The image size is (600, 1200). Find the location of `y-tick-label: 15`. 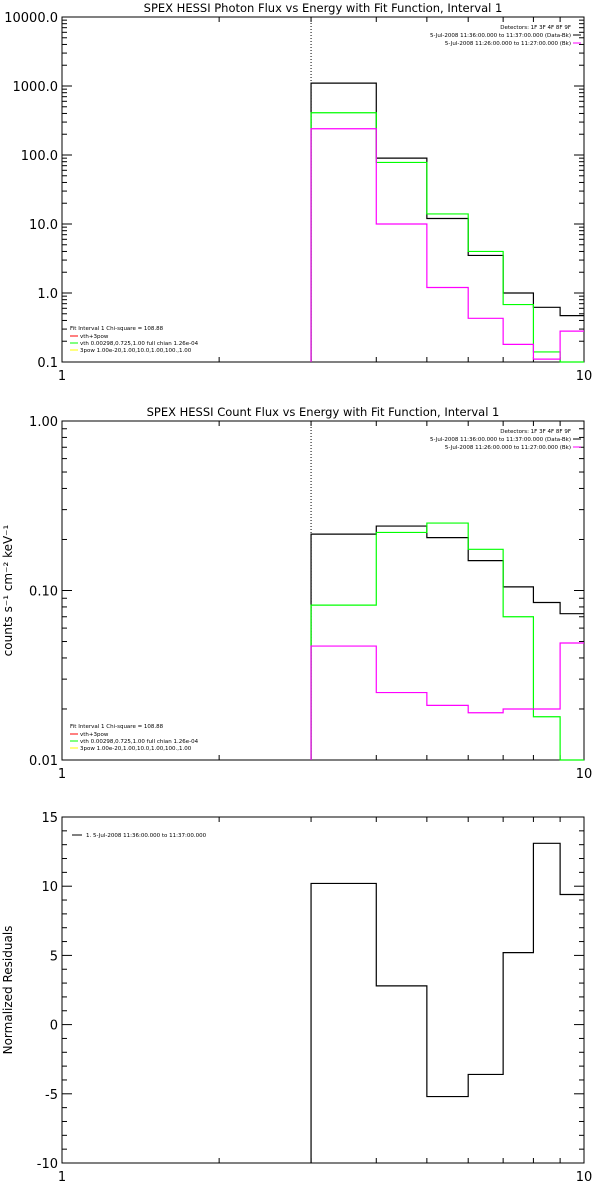

y-tick-label: 15 is located at coordinates (49, 818).